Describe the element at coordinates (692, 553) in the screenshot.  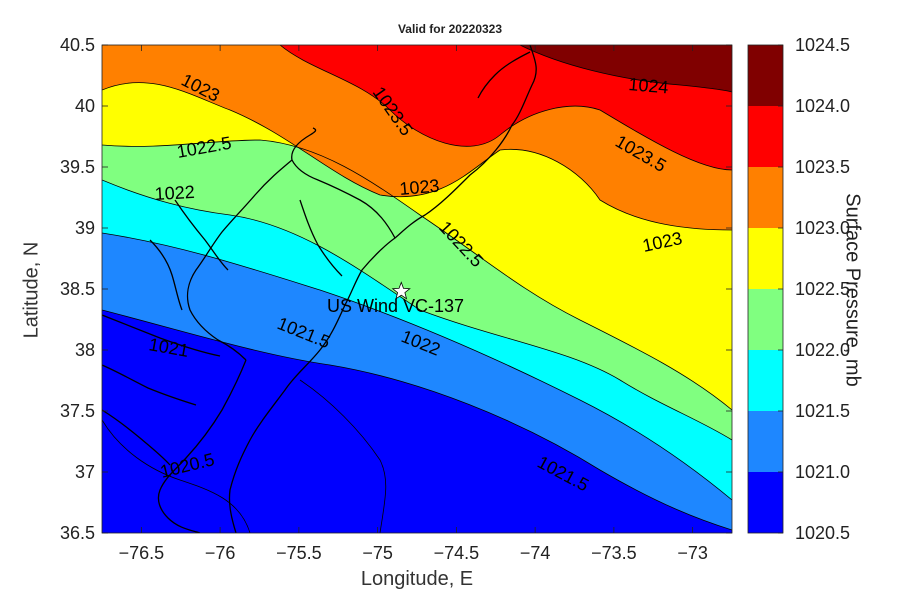
I see `x-tick-label: −73` at that location.